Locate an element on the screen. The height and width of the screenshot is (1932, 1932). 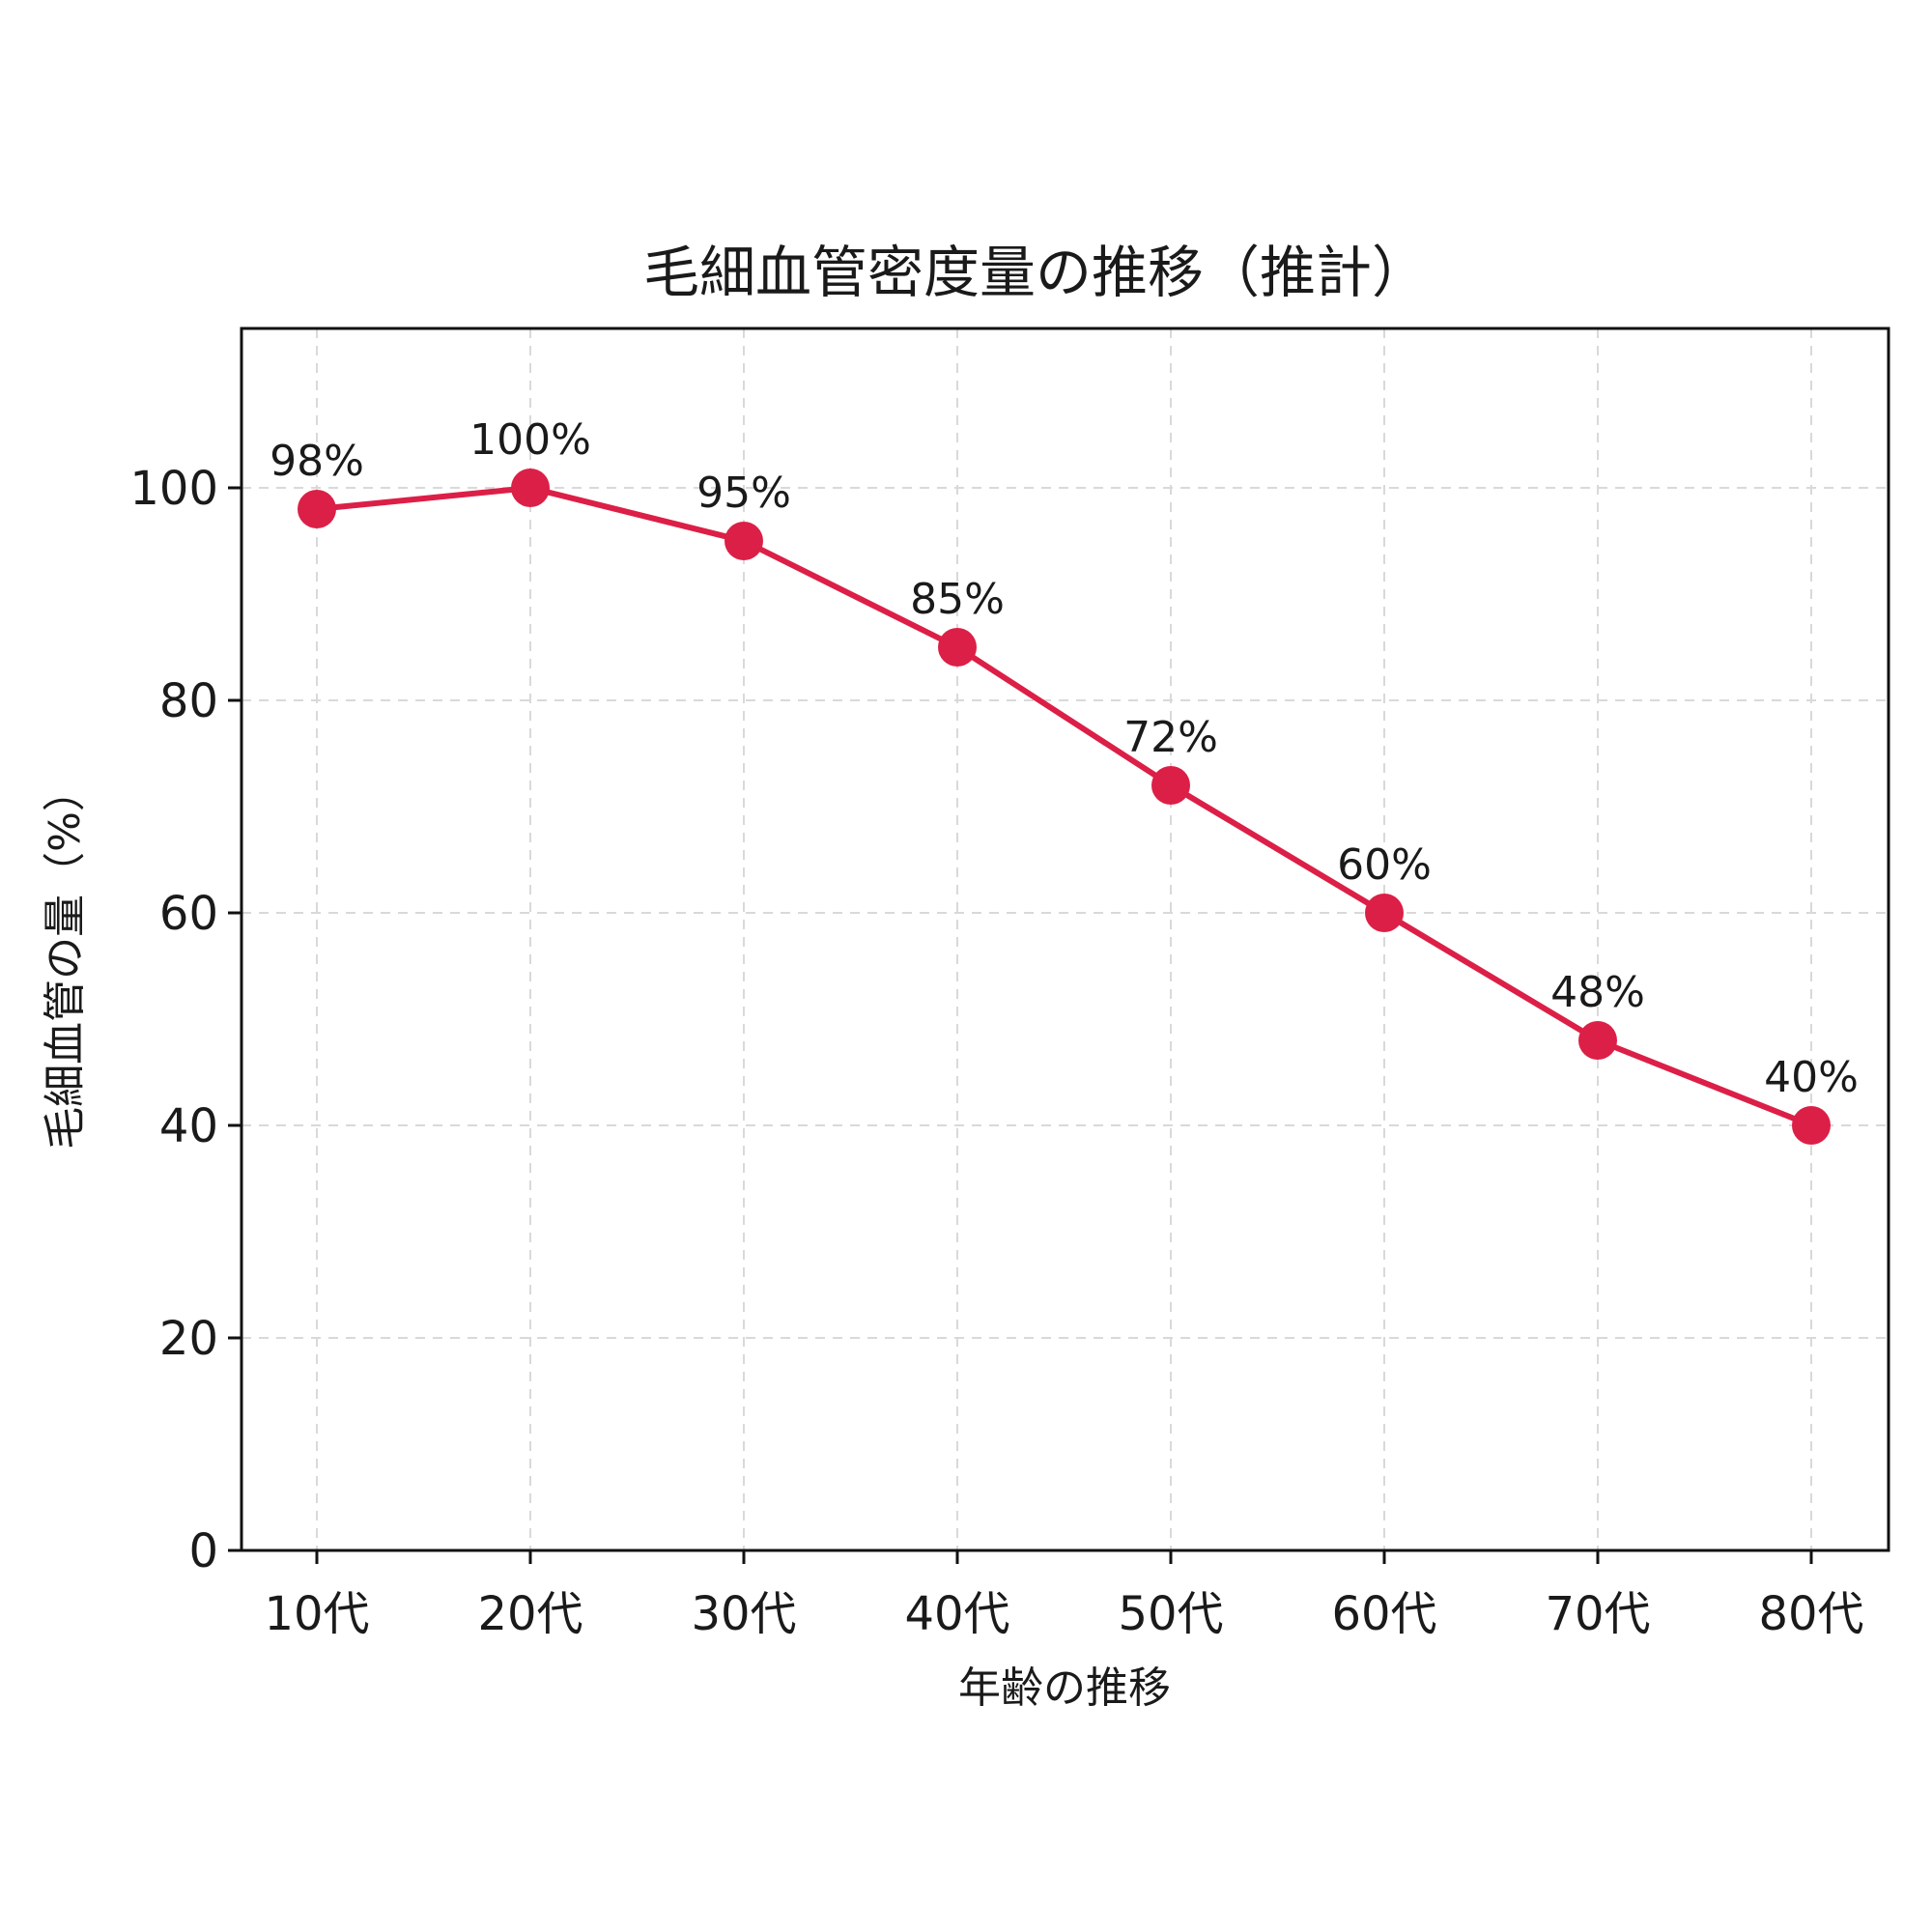
data-label: 60% is located at coordinates (1384, 865).